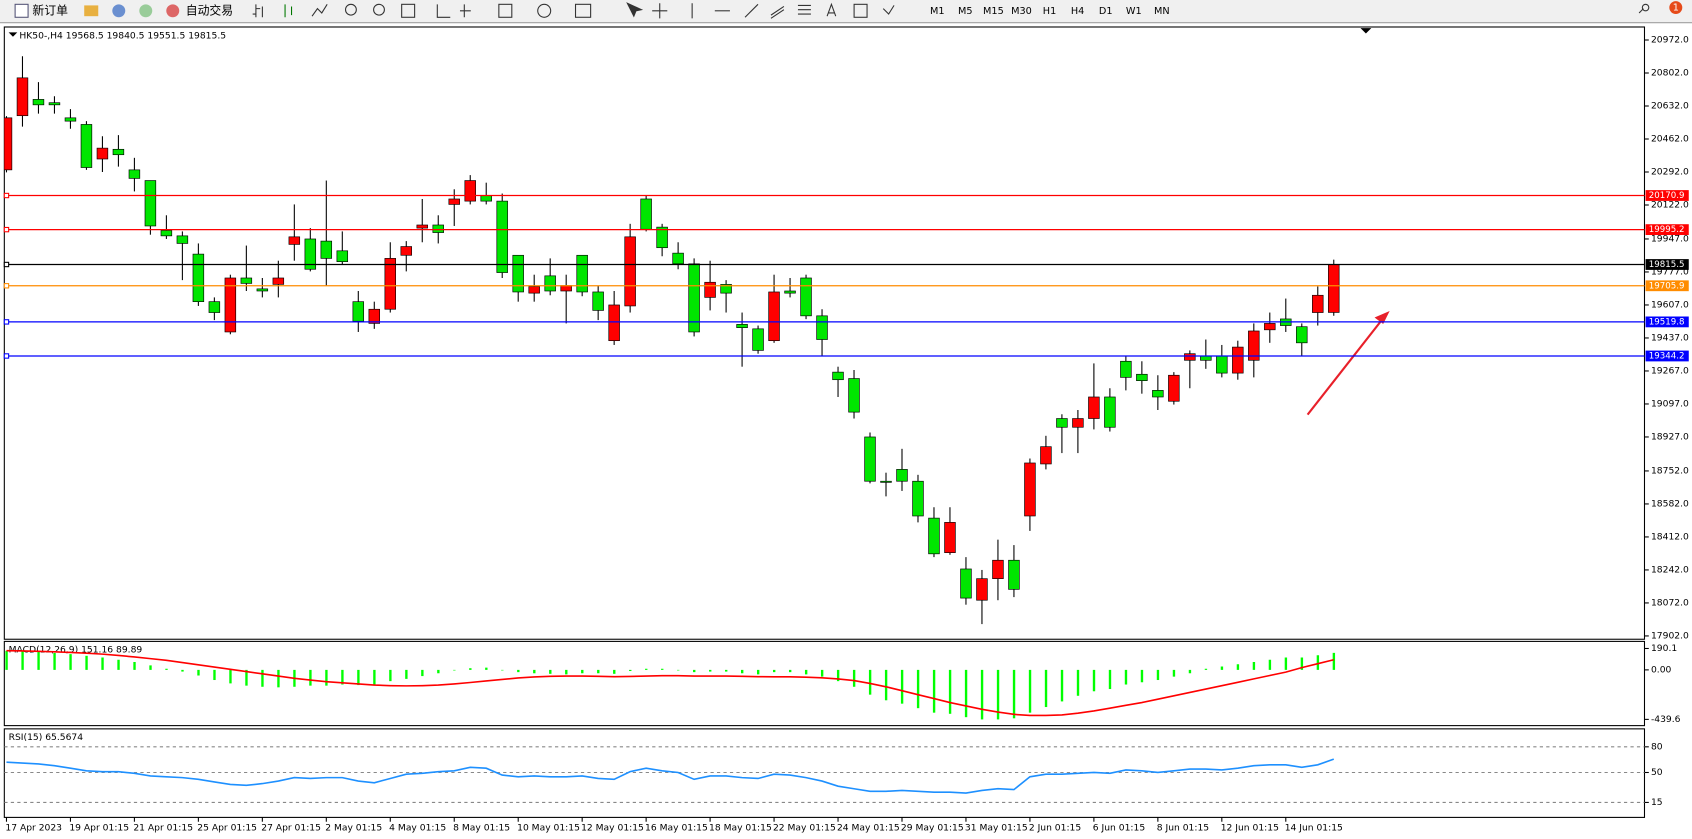  Describe the element at coordinates (1106, 11) in the screenshot. I see `timeframe-button: D1` at that location.